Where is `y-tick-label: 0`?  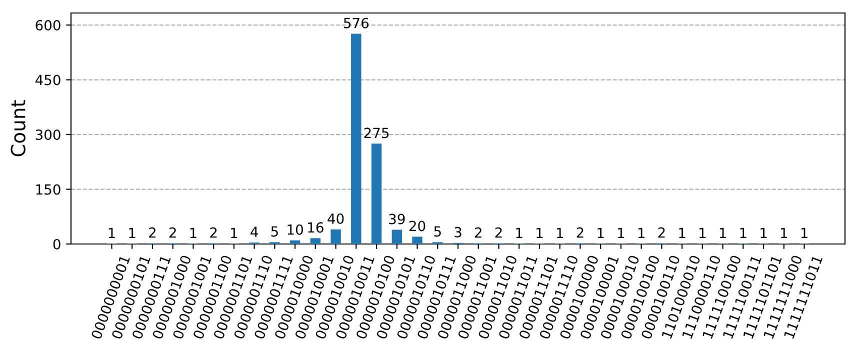
y-tick-label: 0 is located at coordinates (56, 244).